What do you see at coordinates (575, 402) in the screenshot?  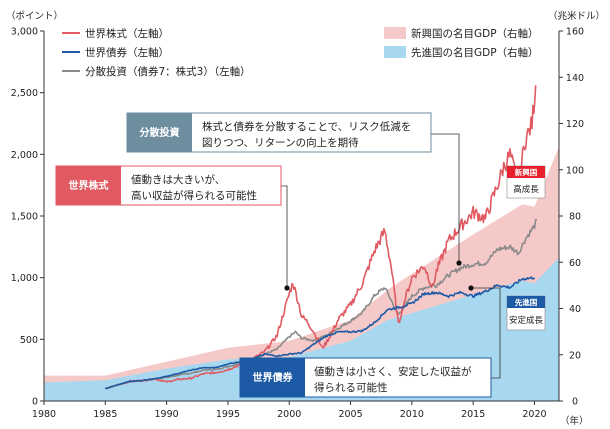 I see `right-tick-label: 0` at bounding box center [575, 402].